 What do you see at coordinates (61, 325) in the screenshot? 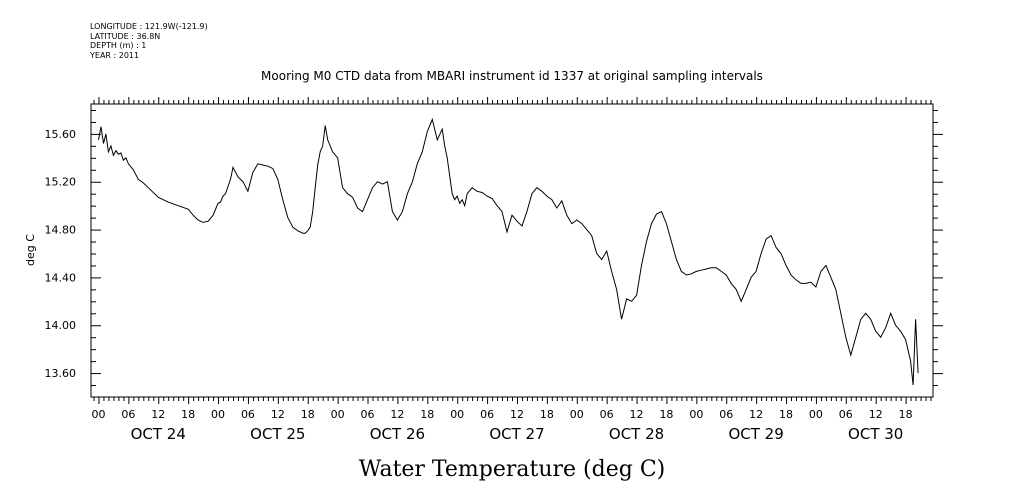
I see `y-tick-label: 14.00` at bounding box center [61, 325].